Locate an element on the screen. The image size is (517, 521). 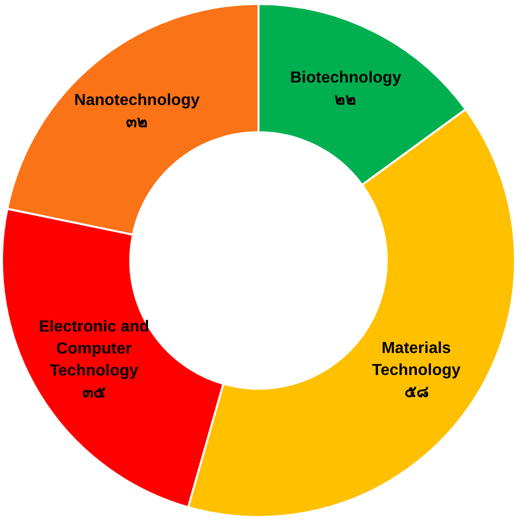
data-label: ๓๕ is located at coordinates (94, 393).